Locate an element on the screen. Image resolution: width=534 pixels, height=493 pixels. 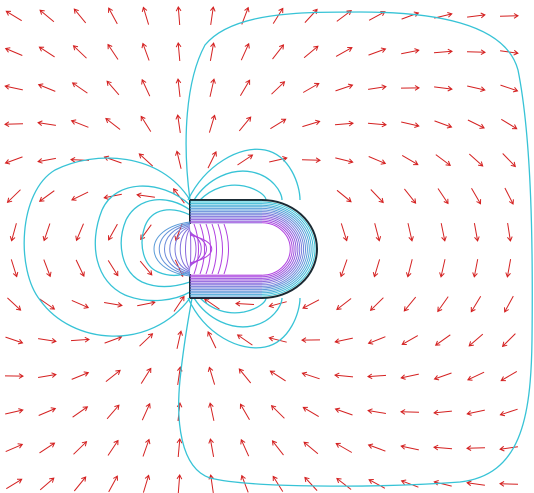
upper-arm-band is located at coordinates (226, 212).